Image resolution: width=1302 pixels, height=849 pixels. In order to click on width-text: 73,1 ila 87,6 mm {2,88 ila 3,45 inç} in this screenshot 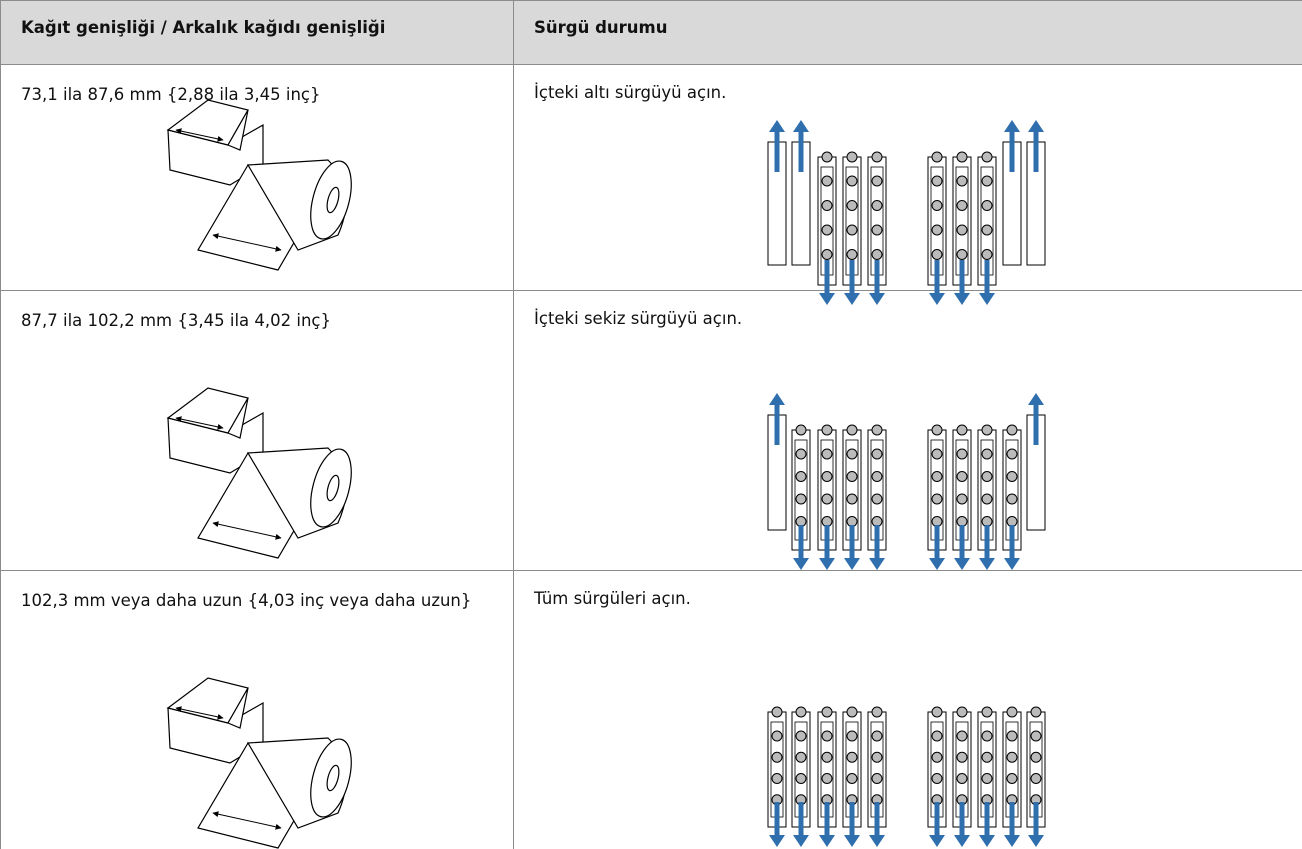, I will do `click(171, 94)`.